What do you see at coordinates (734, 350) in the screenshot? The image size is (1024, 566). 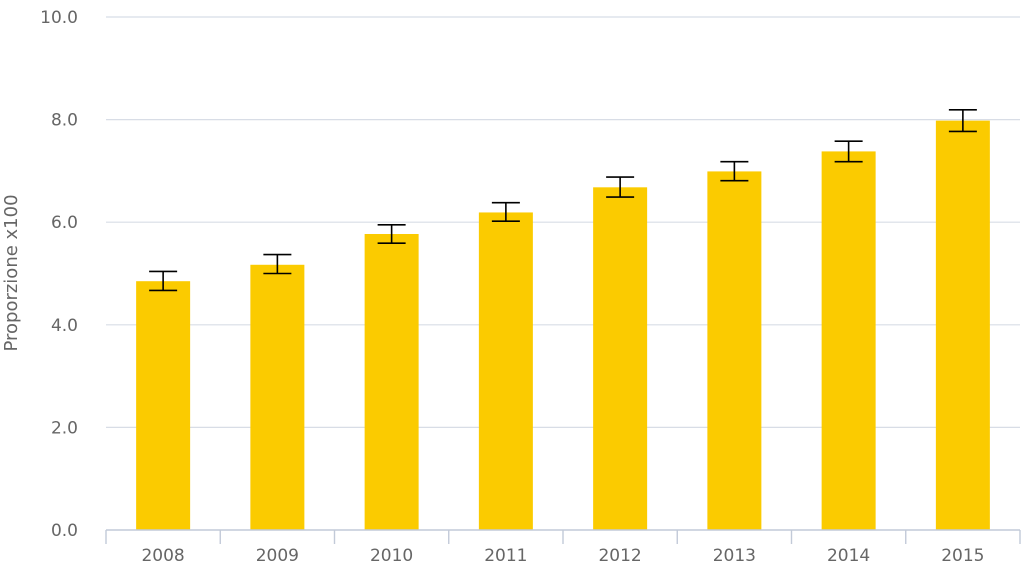 I see `bar-2013` at bounding box center [734, 350].